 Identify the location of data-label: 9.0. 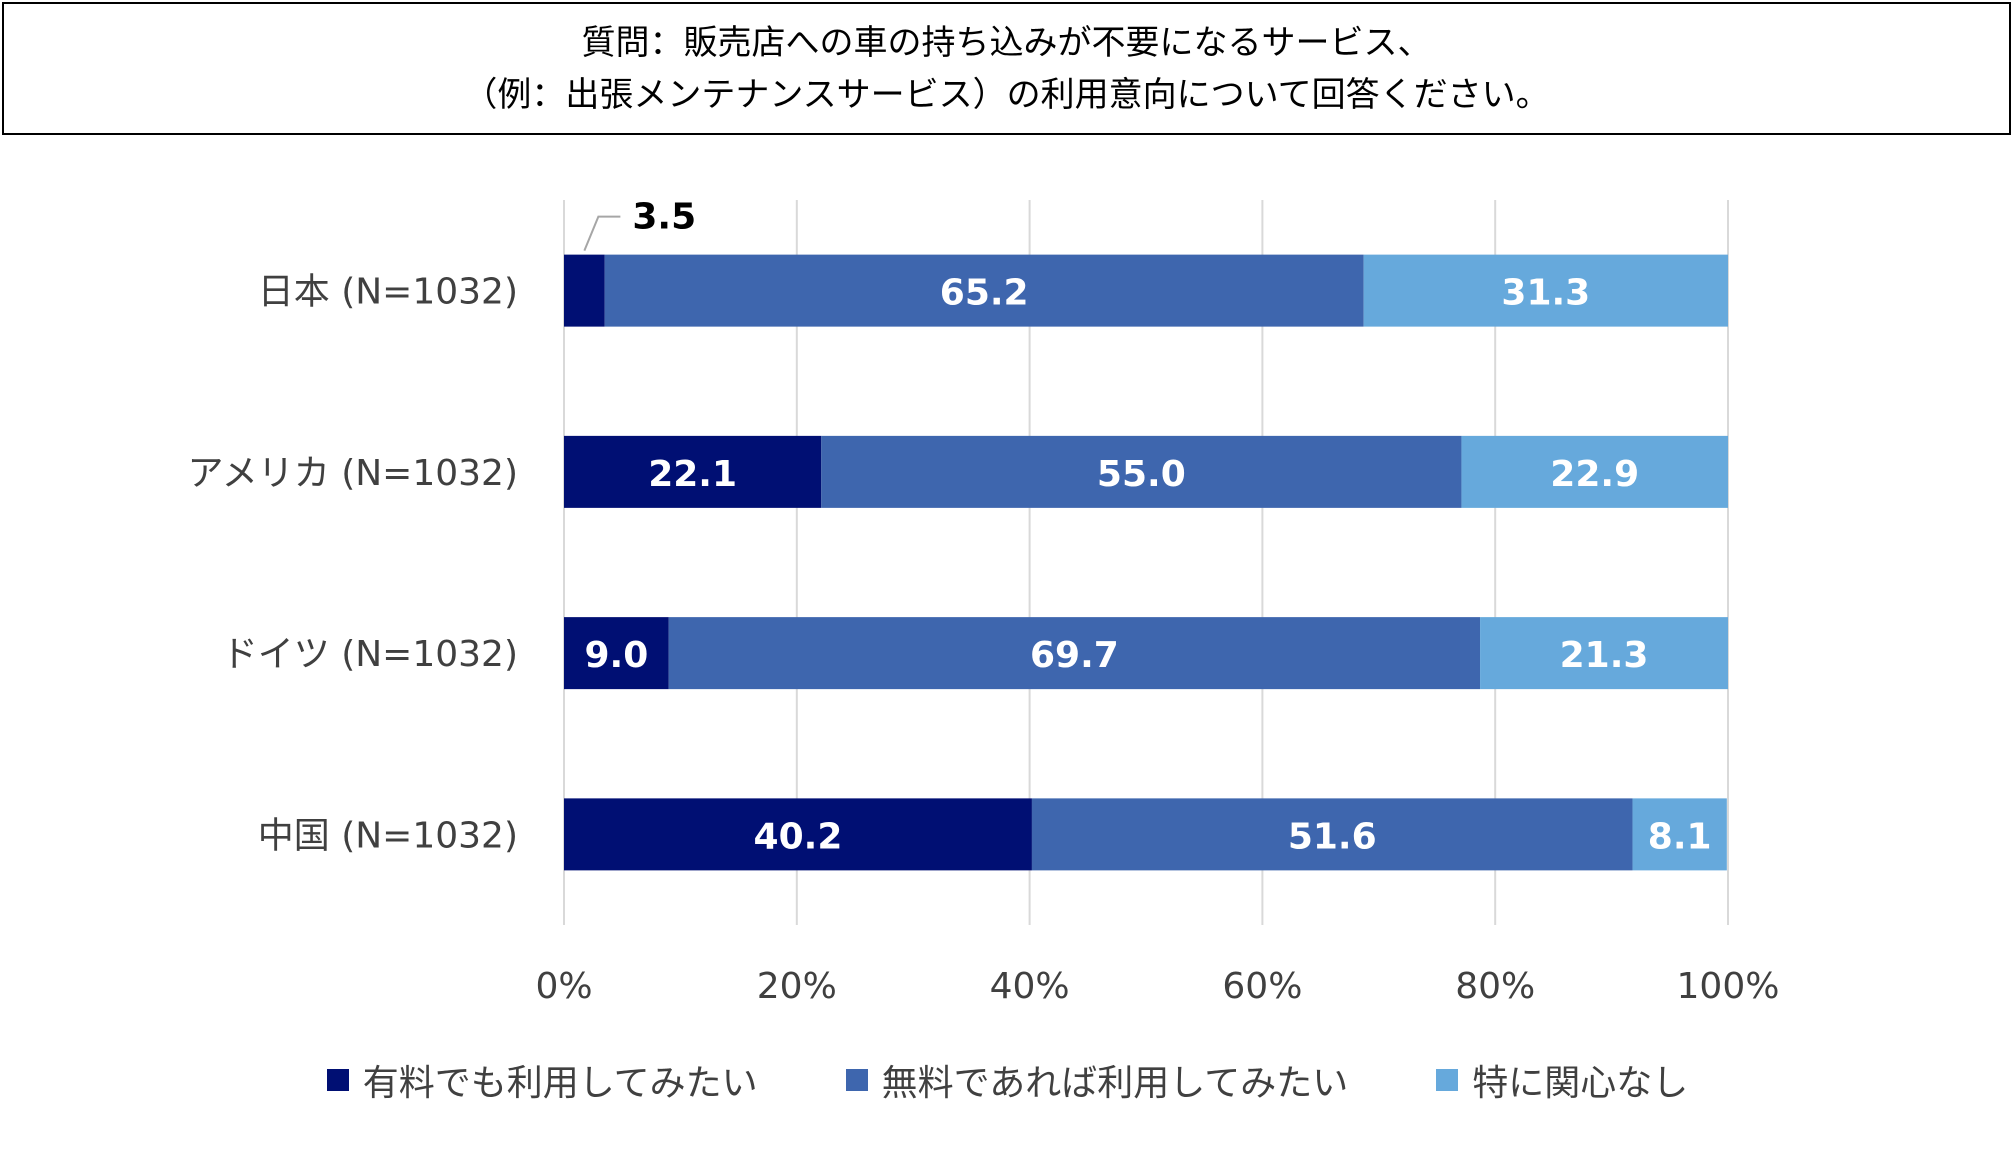
(616, 655).